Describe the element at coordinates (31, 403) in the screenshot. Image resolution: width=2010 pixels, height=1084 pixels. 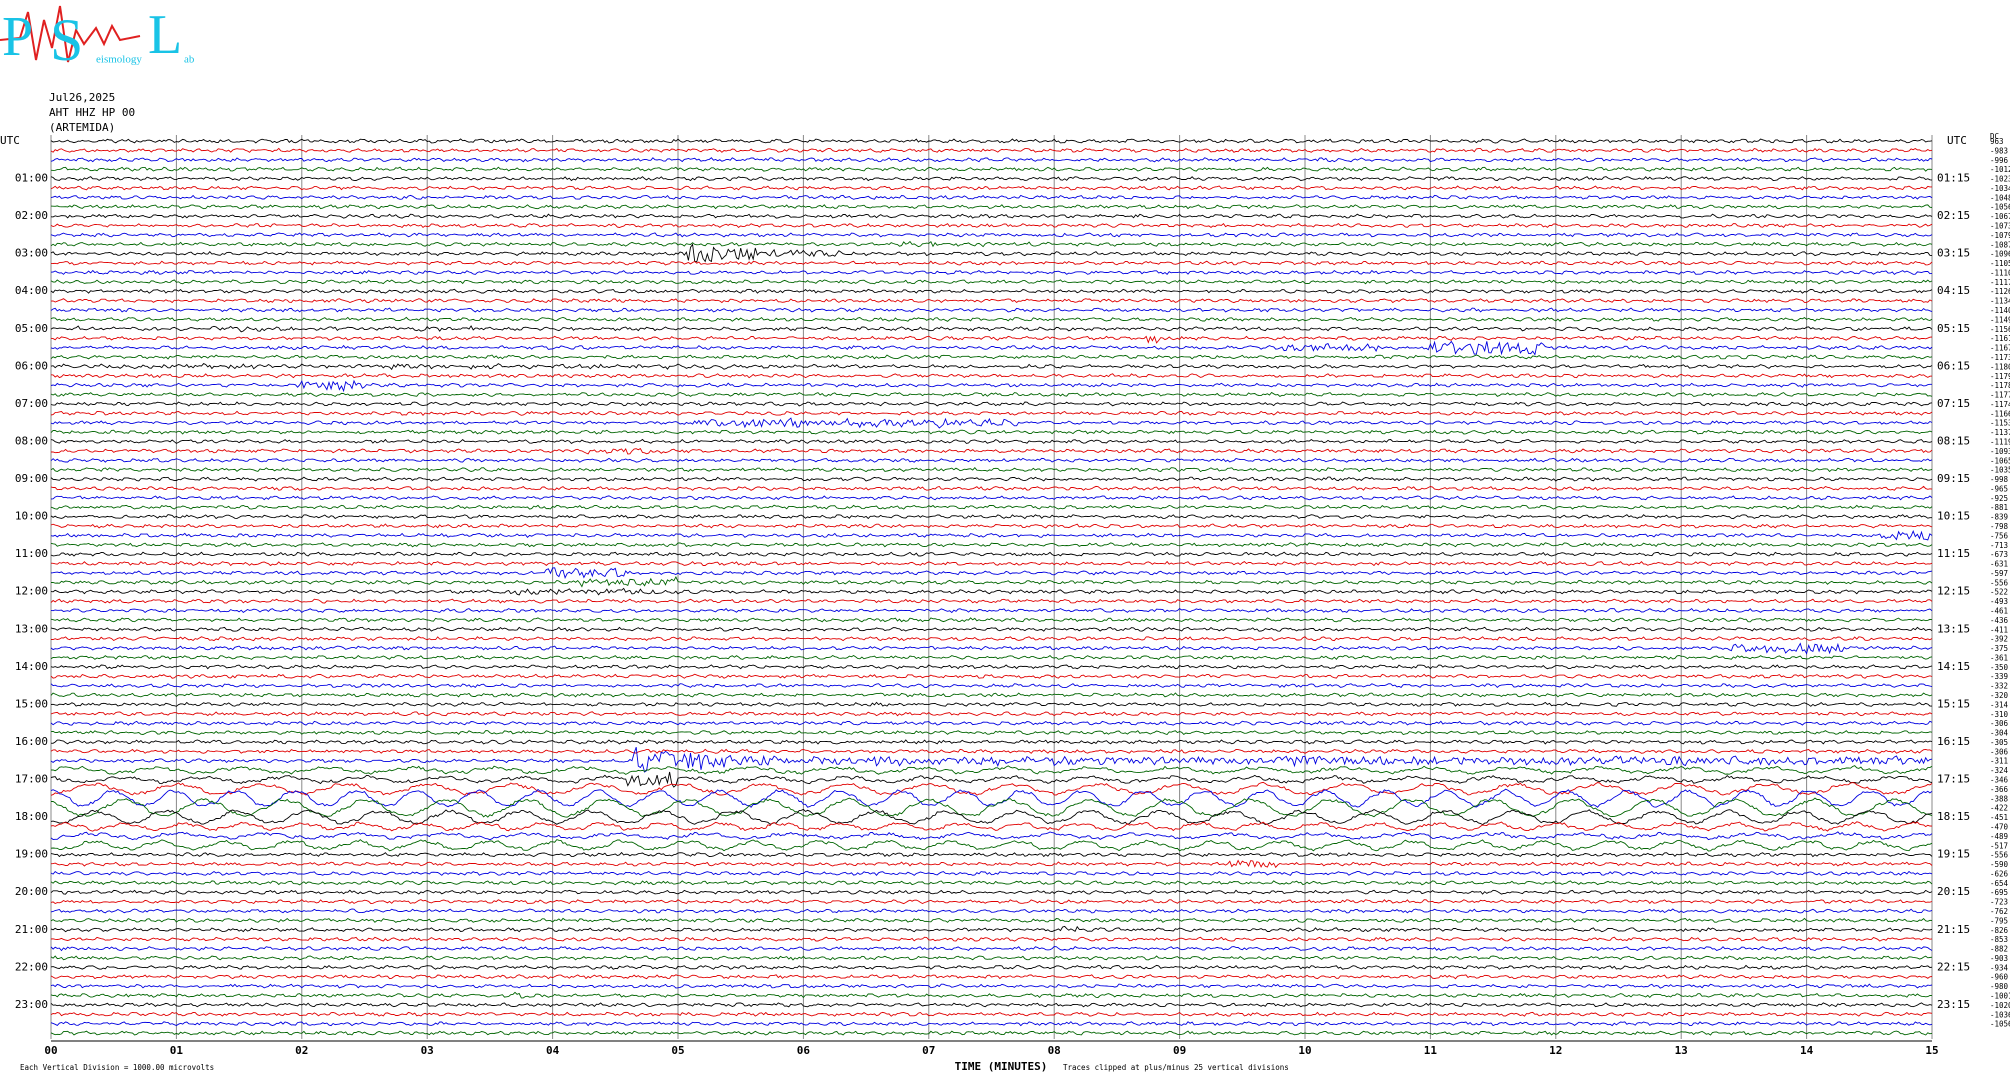
I see `hour-label: 07:00` at that location.